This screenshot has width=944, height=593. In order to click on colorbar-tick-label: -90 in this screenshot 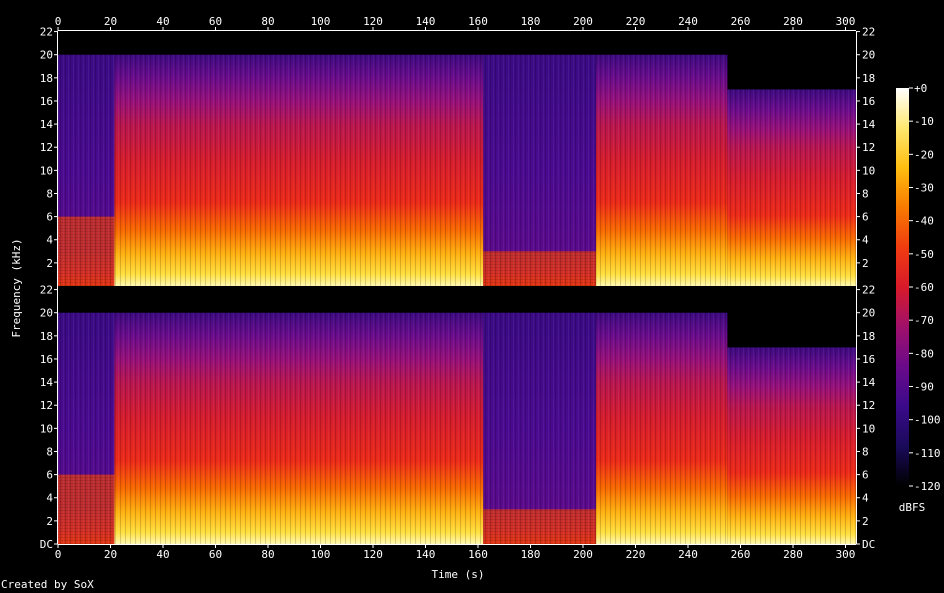, I will do `click(924, 387)`.